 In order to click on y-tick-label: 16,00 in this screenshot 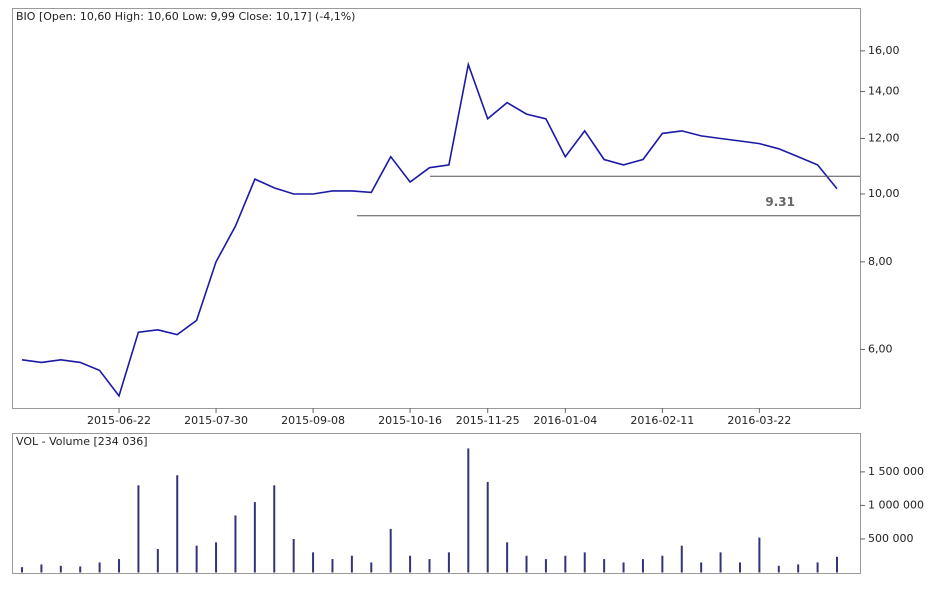, I will do `click(884, 50)`.